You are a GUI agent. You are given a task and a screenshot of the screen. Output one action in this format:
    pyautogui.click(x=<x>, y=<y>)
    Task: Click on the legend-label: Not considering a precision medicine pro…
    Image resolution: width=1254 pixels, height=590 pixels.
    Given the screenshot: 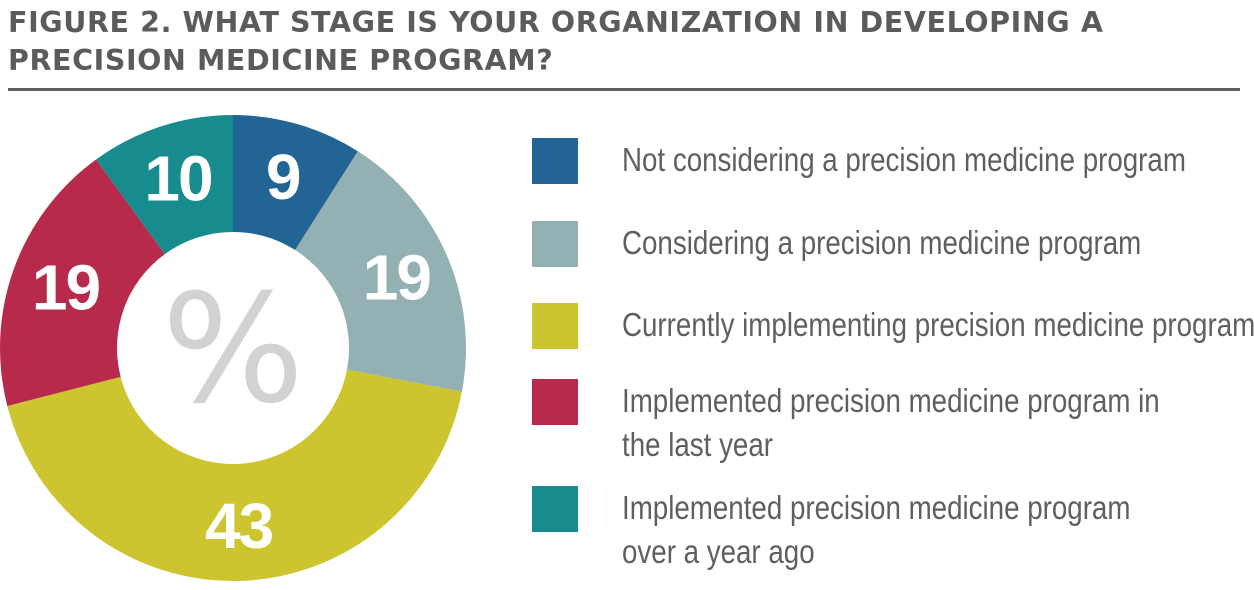 What is the action you would take?
    pyautogui.click(x=904, y=160)
    